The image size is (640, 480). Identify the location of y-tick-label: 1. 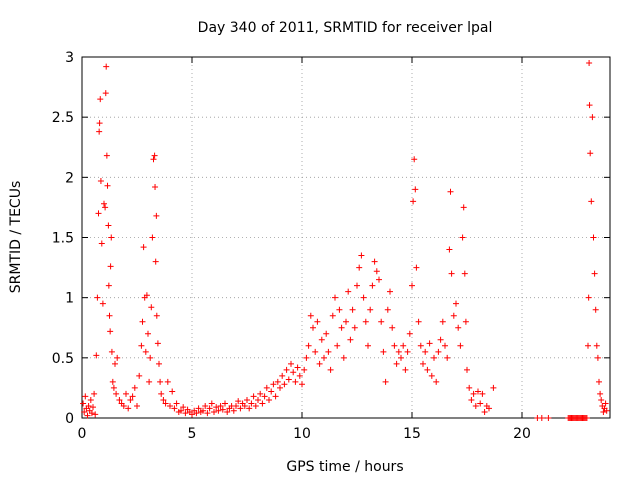
(69, 299).